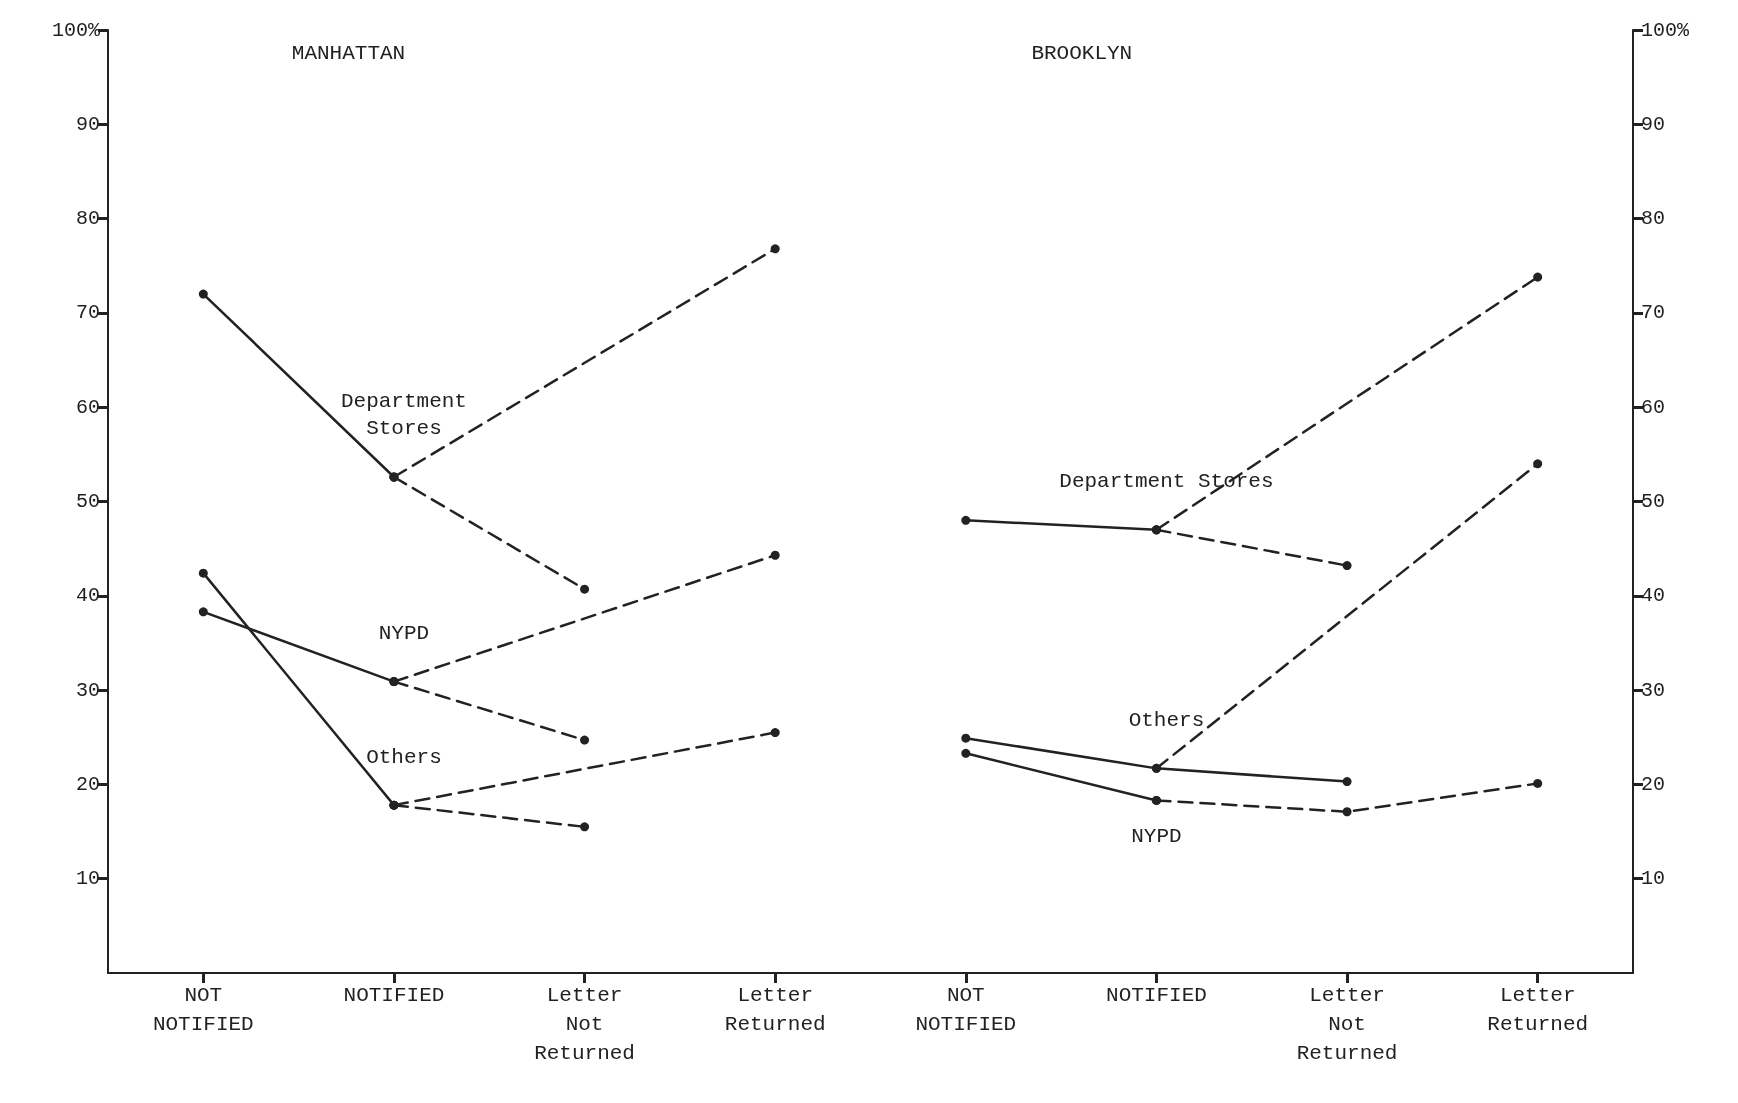 This screenshot has height=1103, width=1738. I want to click on y2-tick-label: 10, so click(1653, 879).